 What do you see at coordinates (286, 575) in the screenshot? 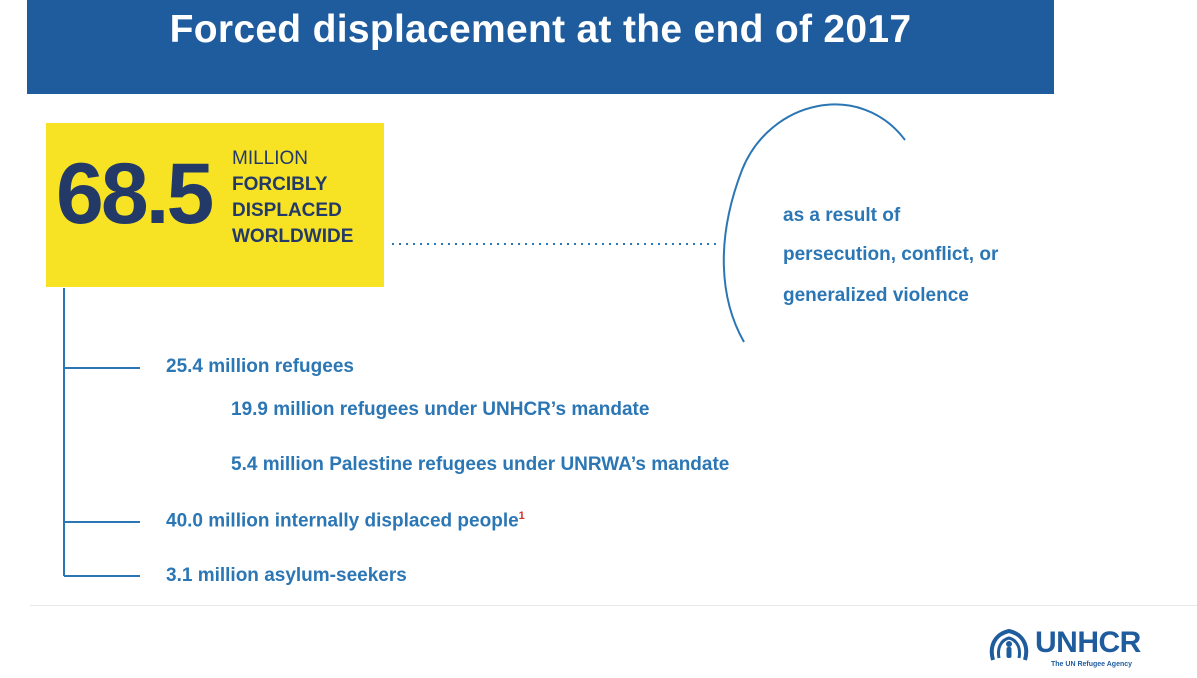
I see `asylum-seekers: 3.1 million asylum-seekers` at bounding box center [286, 575].